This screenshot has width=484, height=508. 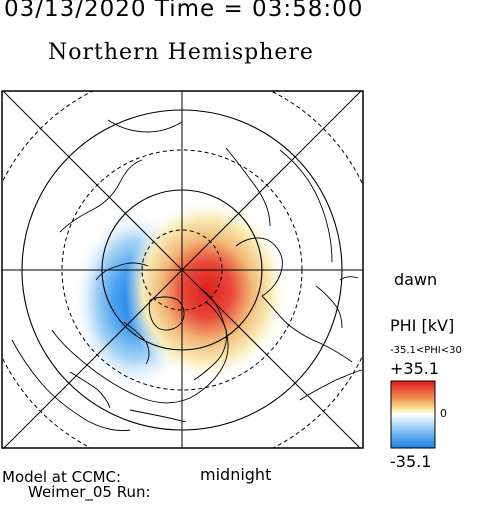 I want to click on model-line-1: Model at CCMC:, so click(x=62, y=477).